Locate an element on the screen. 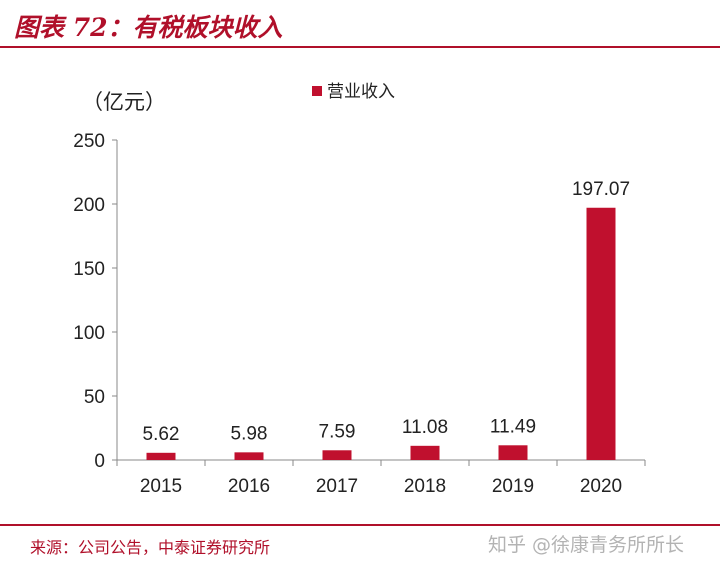  y-tick-label: 50 is located at coordinates (94, 397).